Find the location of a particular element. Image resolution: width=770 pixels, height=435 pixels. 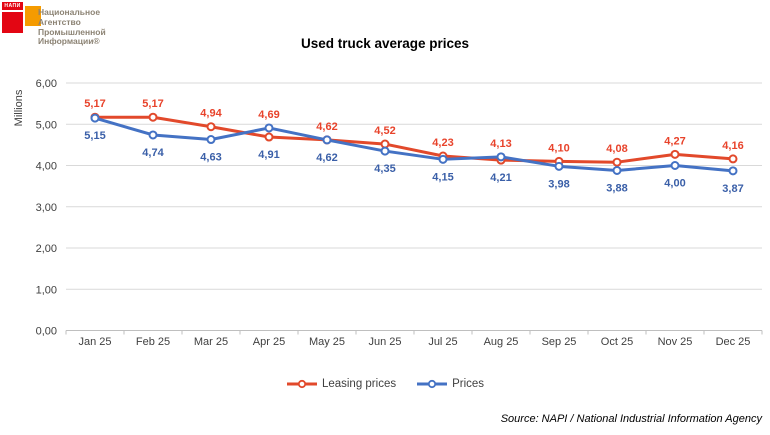

svg-text: 4,10 is located at coordinates (558, 148).